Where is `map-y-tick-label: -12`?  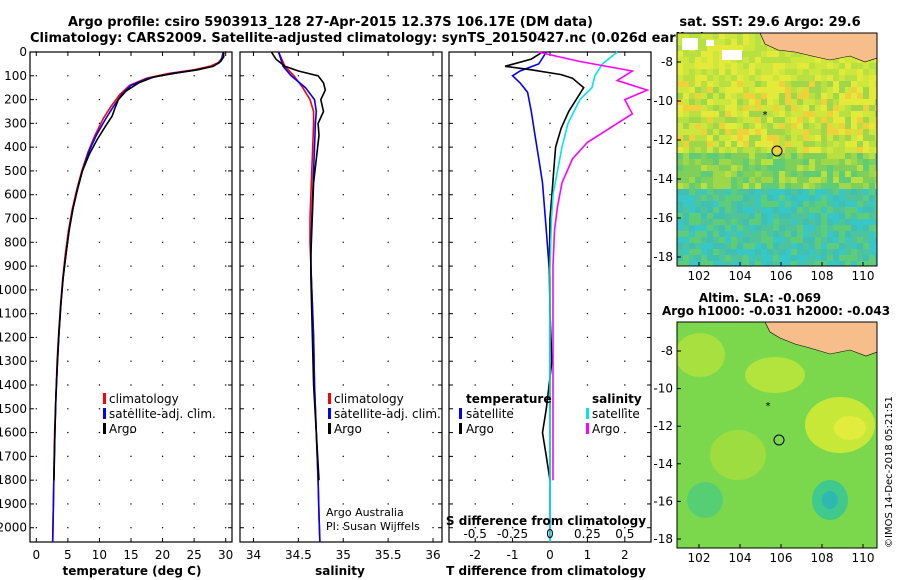 map-y-tick-label: -12 is located at coordinates (663, 140).